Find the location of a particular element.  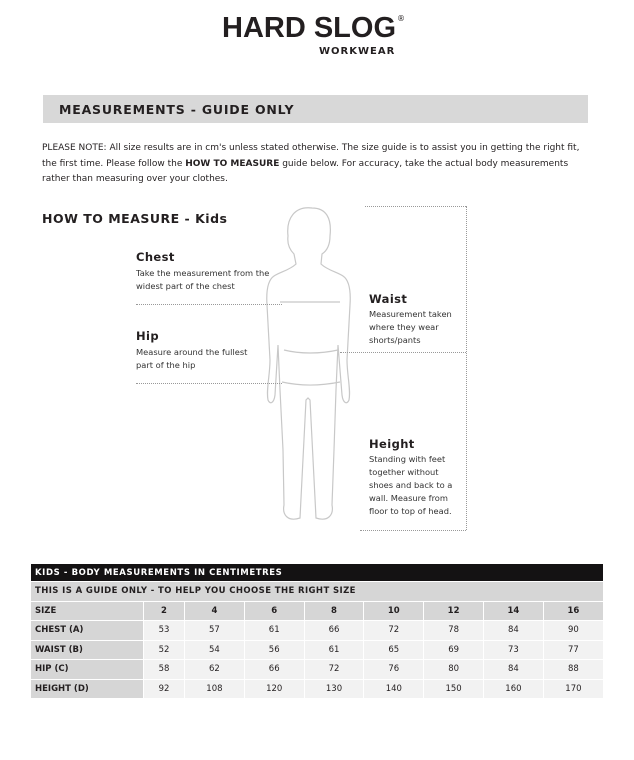

logo-main: HARD SLOG is located at coordinates (309, 28).